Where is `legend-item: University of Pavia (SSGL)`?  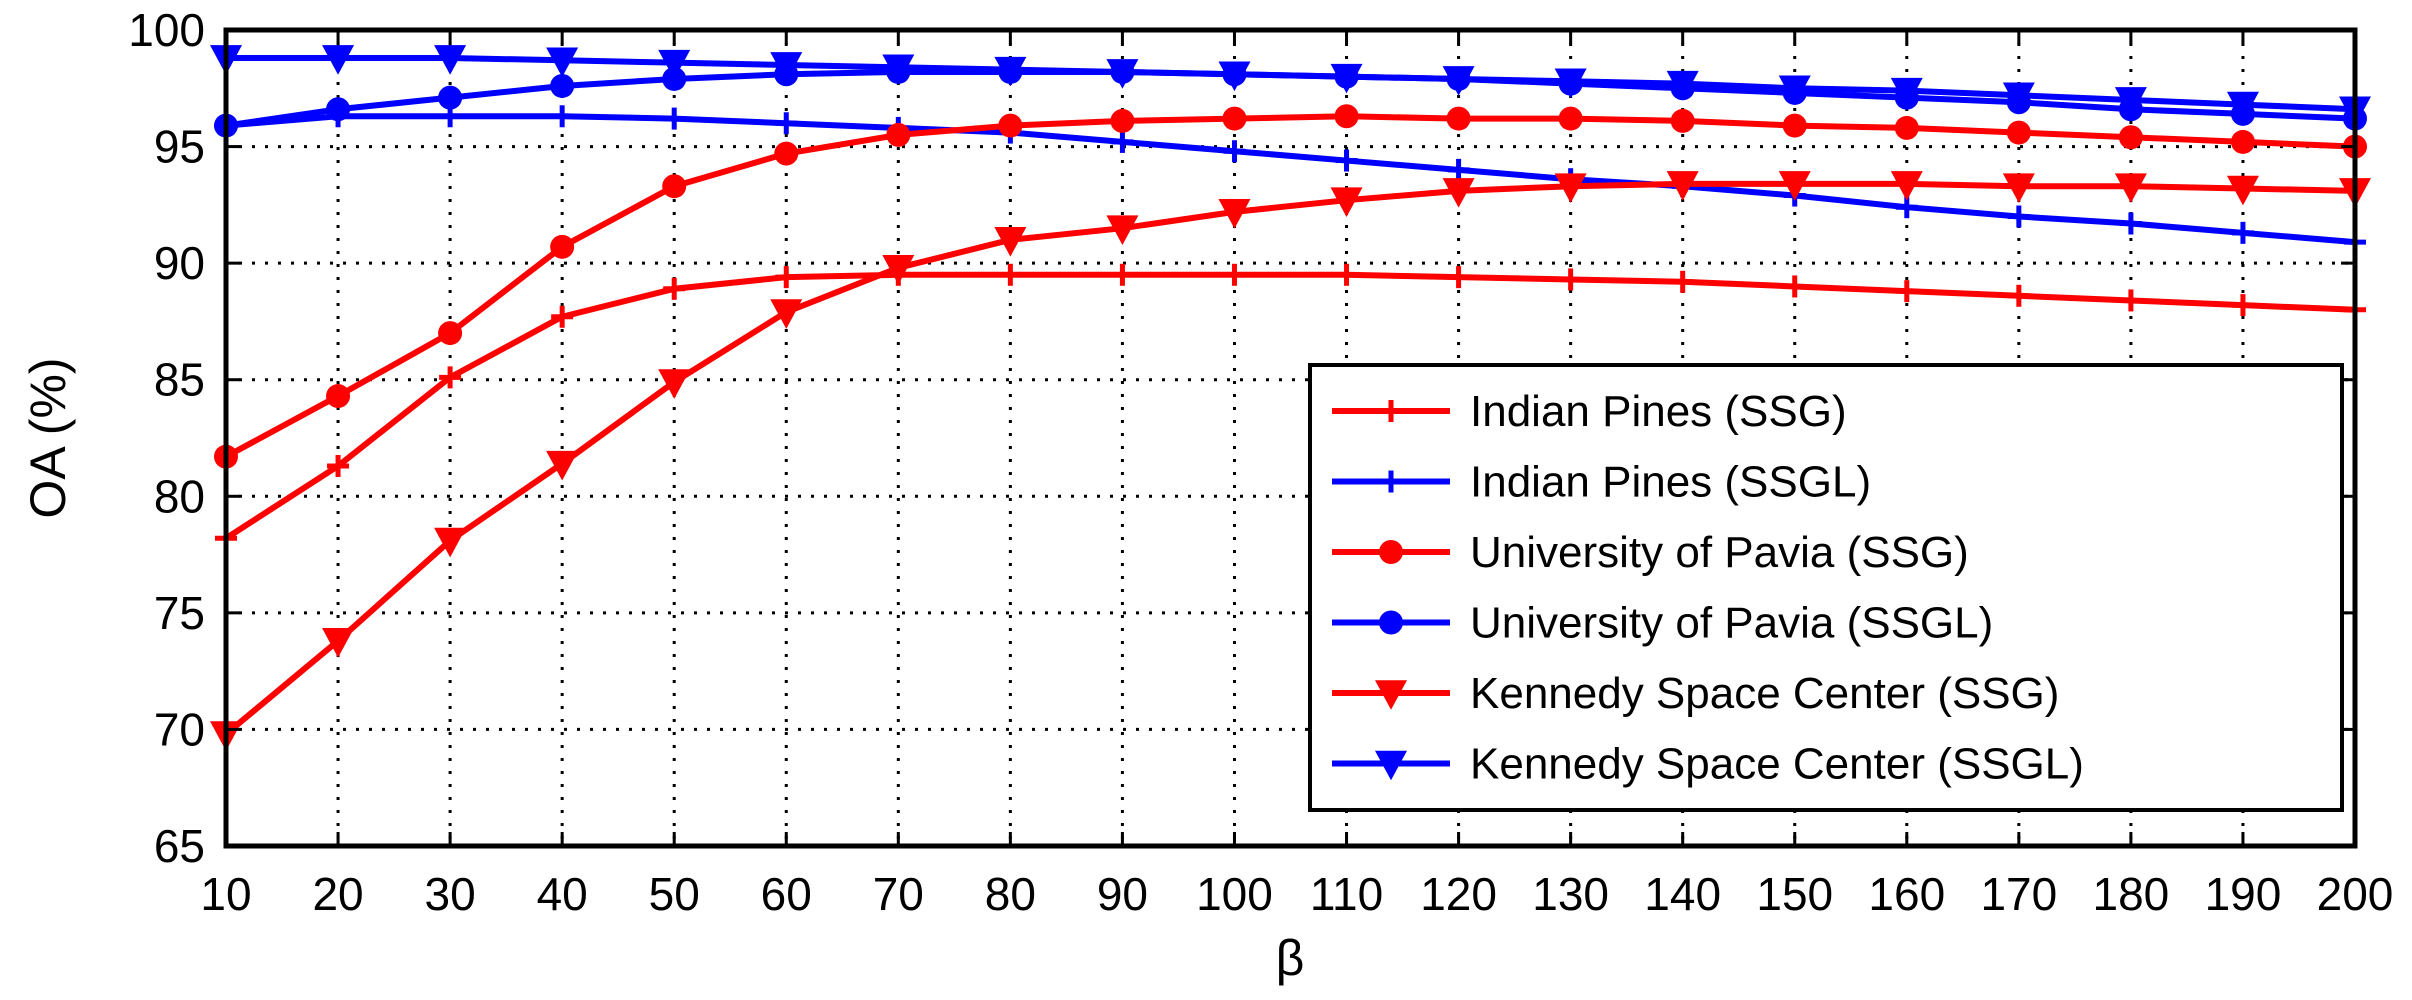
legend-item: University of Pavia (SSGL) is located at coordinates (1662, 623).